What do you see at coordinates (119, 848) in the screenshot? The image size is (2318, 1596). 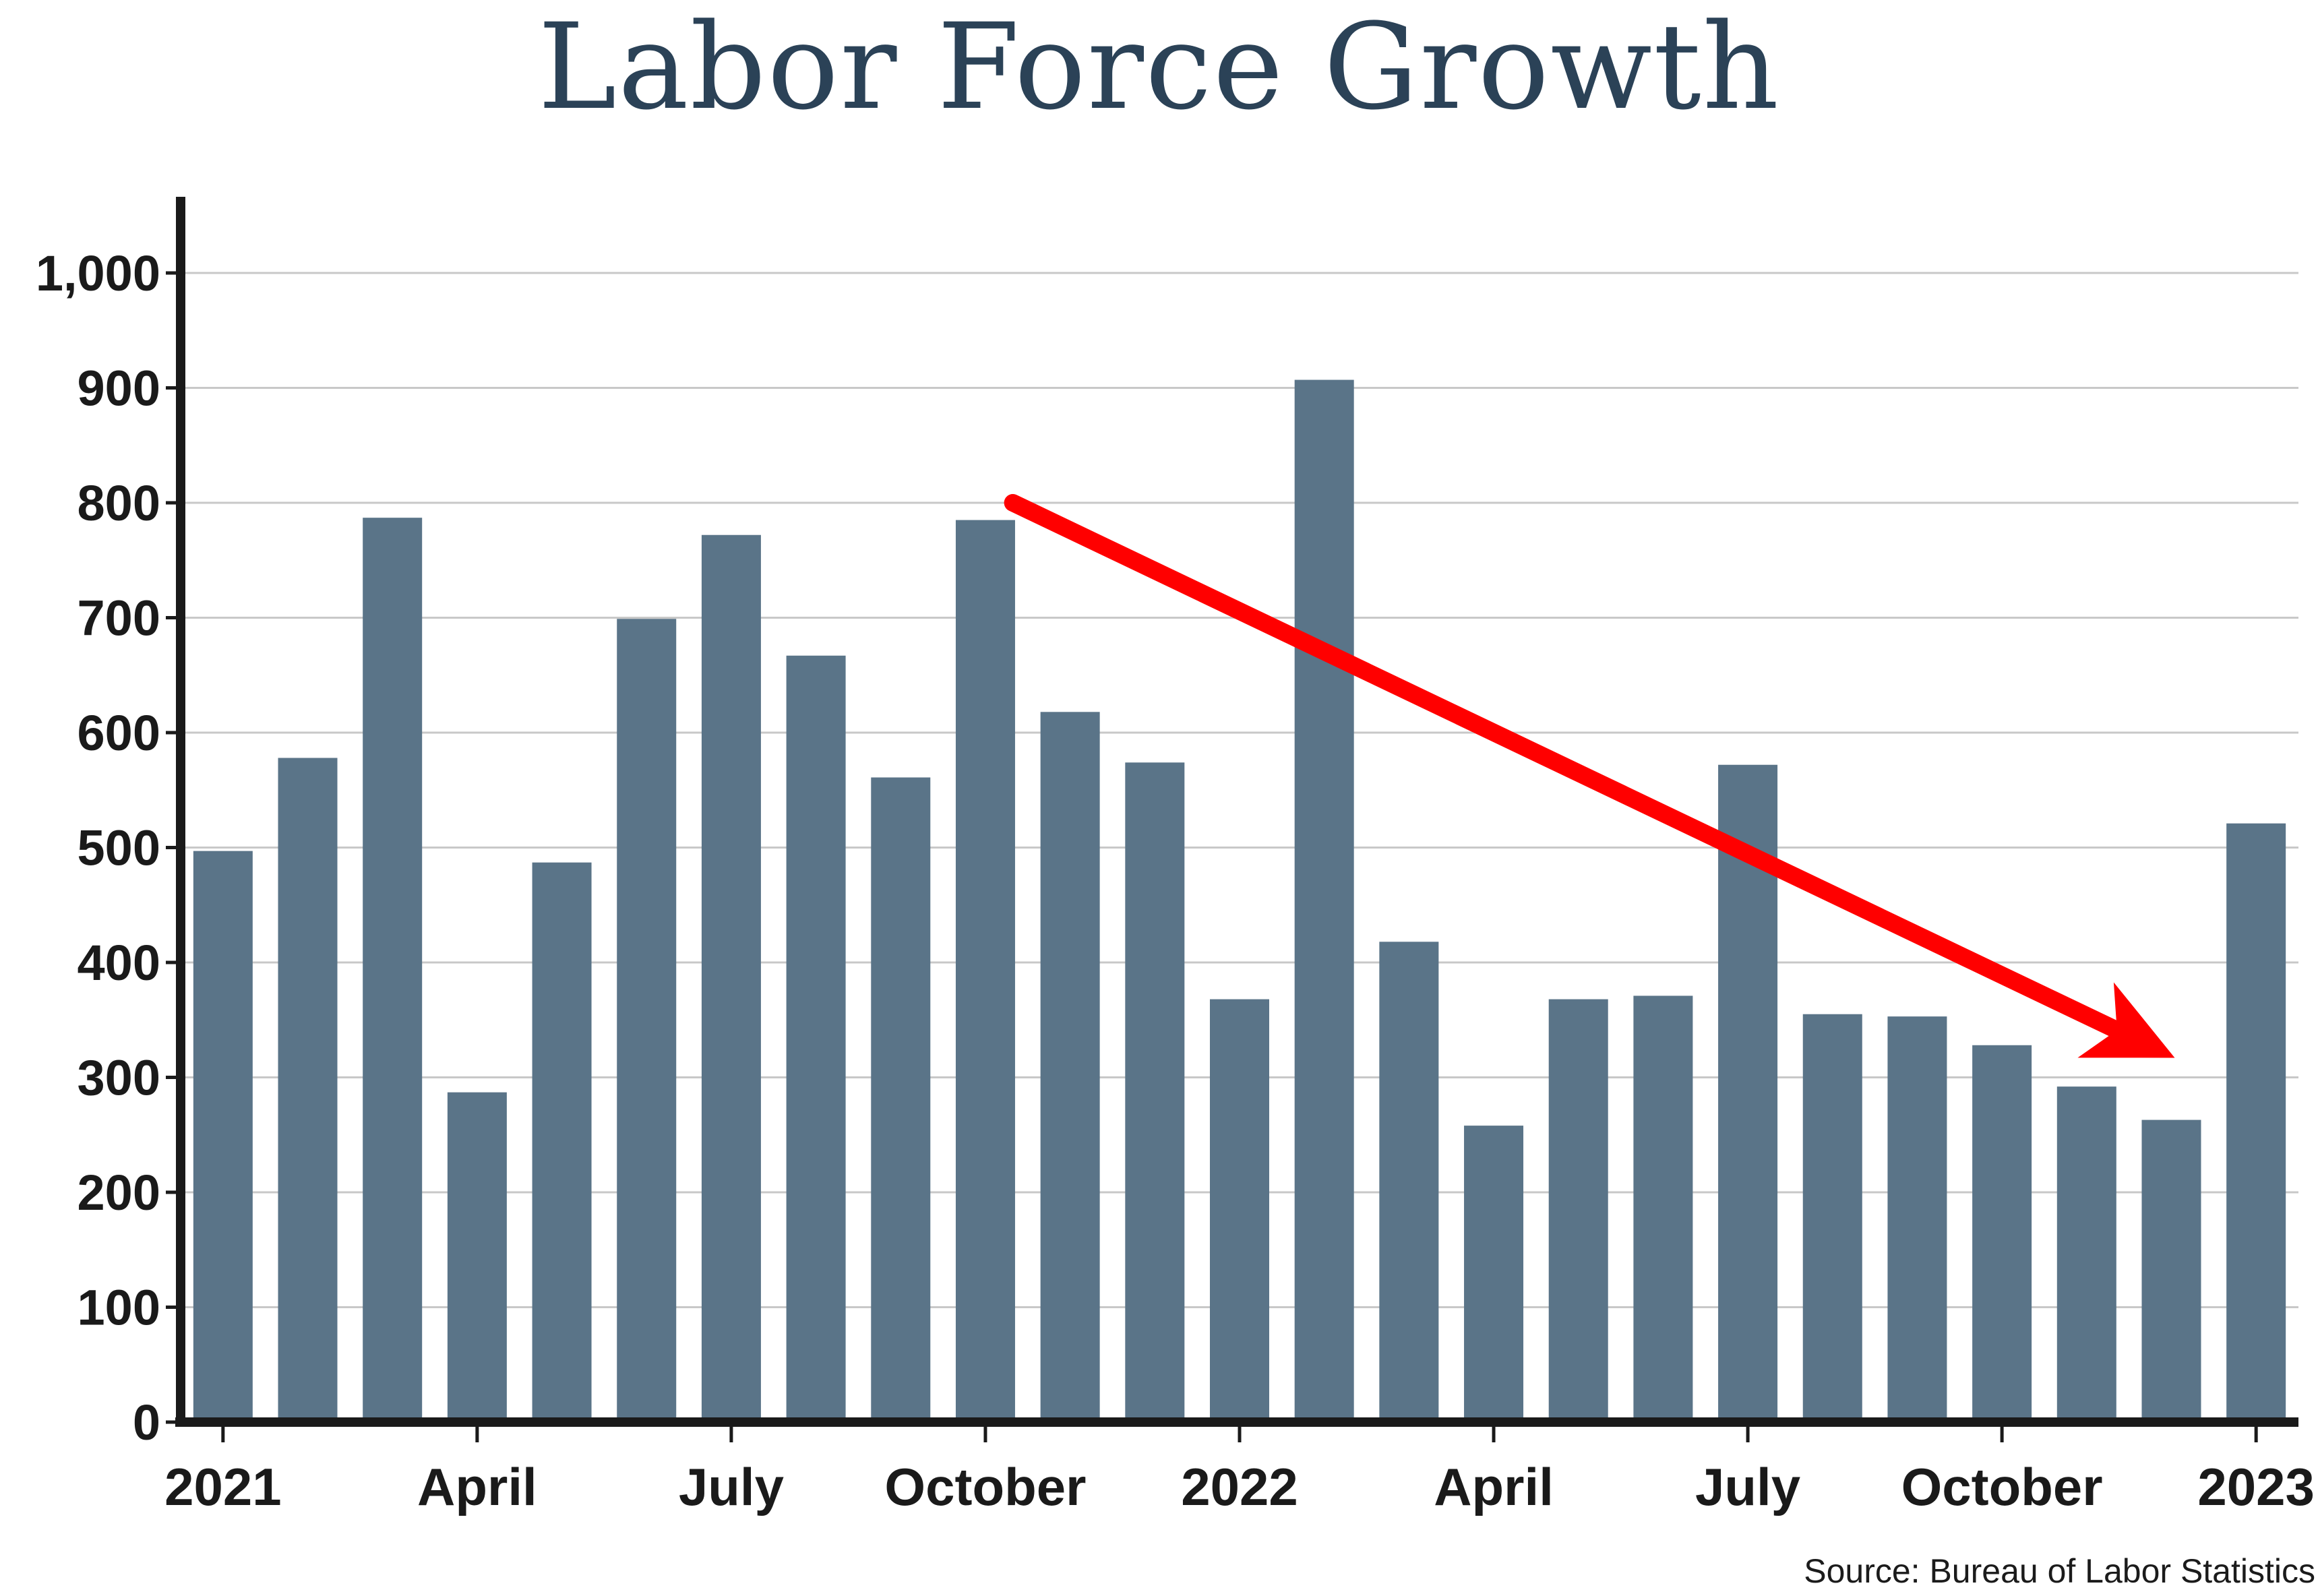 I see `y-tick-label: 500` at bounding box center [119, 848].